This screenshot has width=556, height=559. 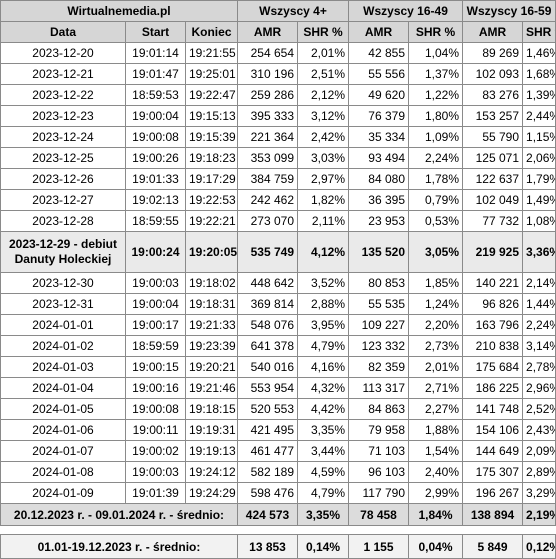 I want to click on cell-shr-16-49: 0,53%, so click(x=435, y=221).